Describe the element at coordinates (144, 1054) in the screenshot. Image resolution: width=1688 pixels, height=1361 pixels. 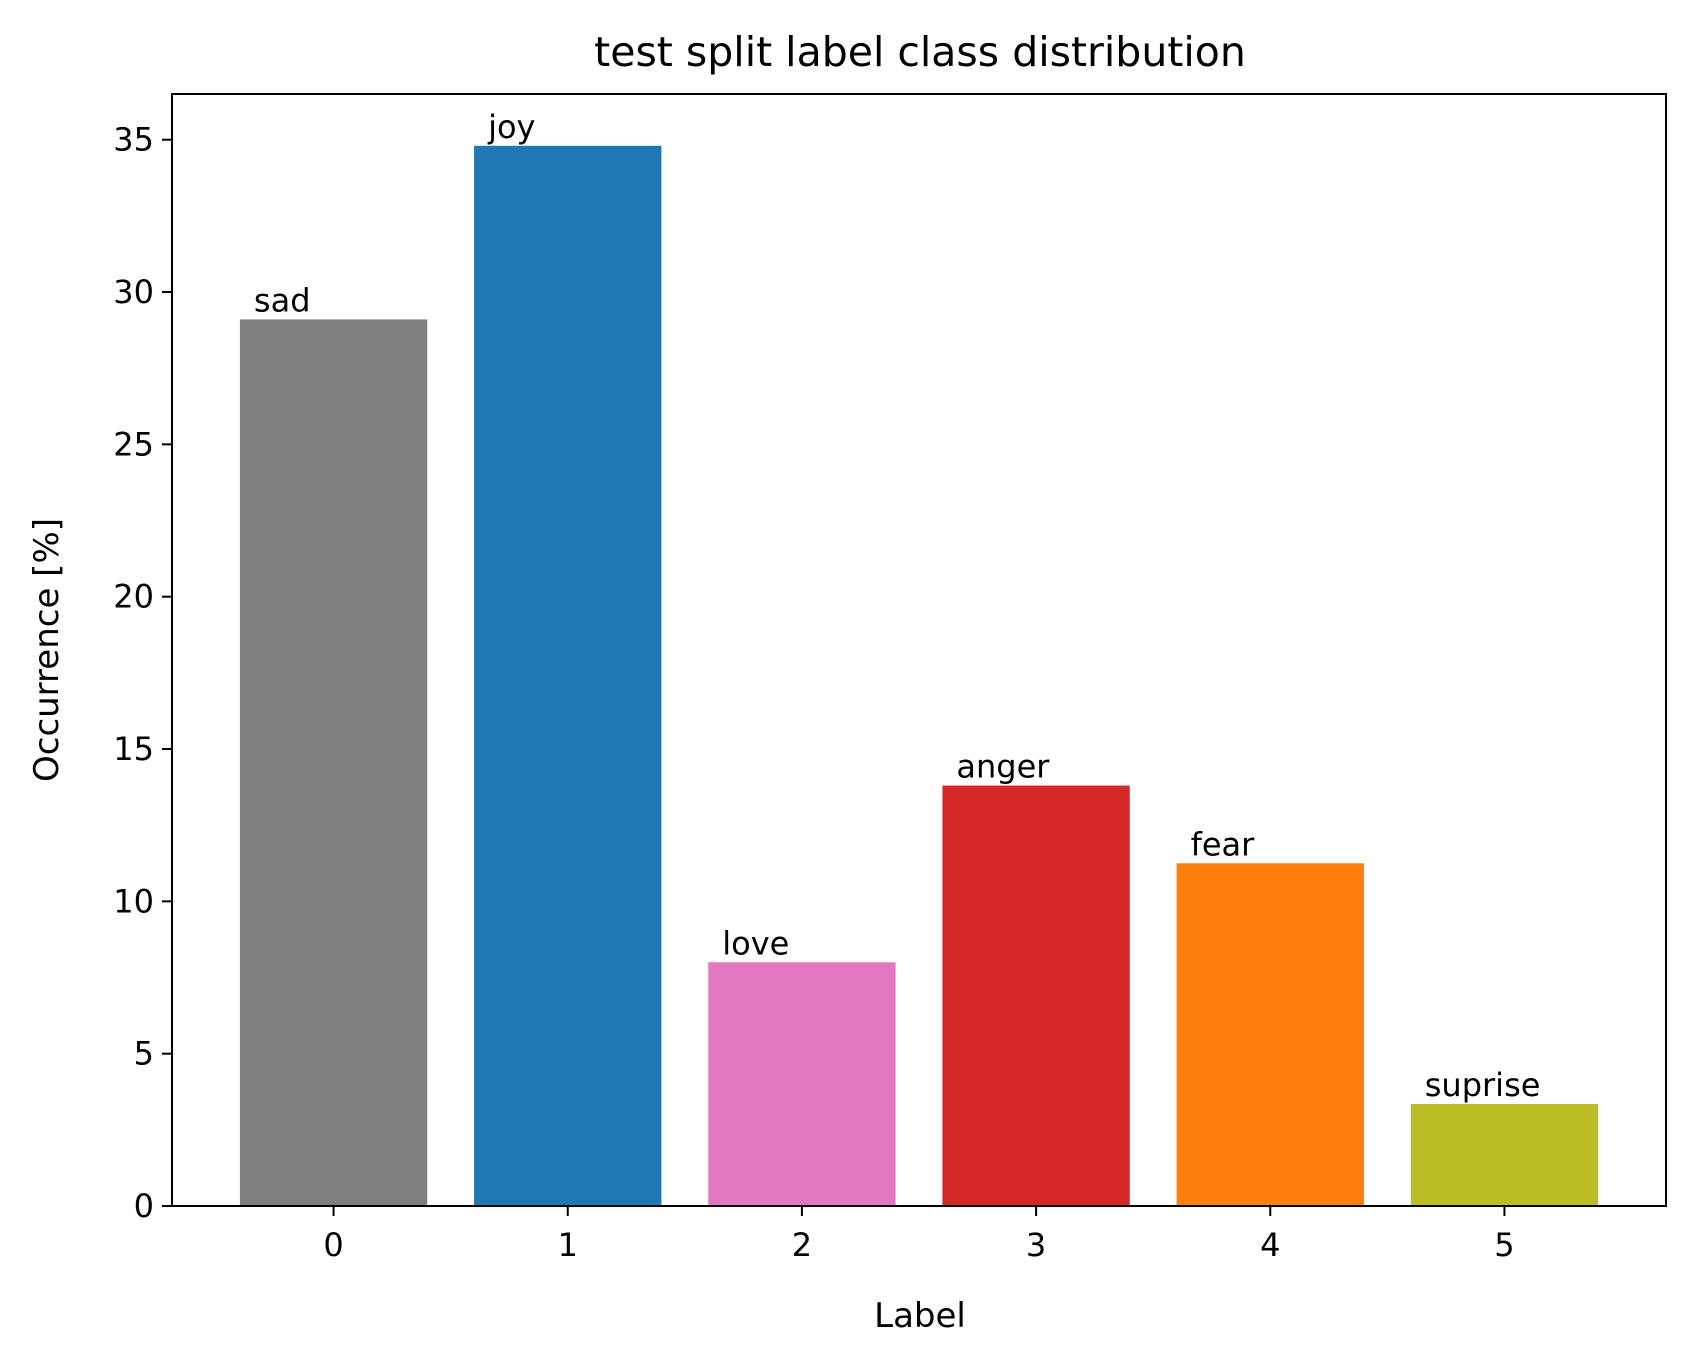
I see `y-tick-label: 5` at that location.